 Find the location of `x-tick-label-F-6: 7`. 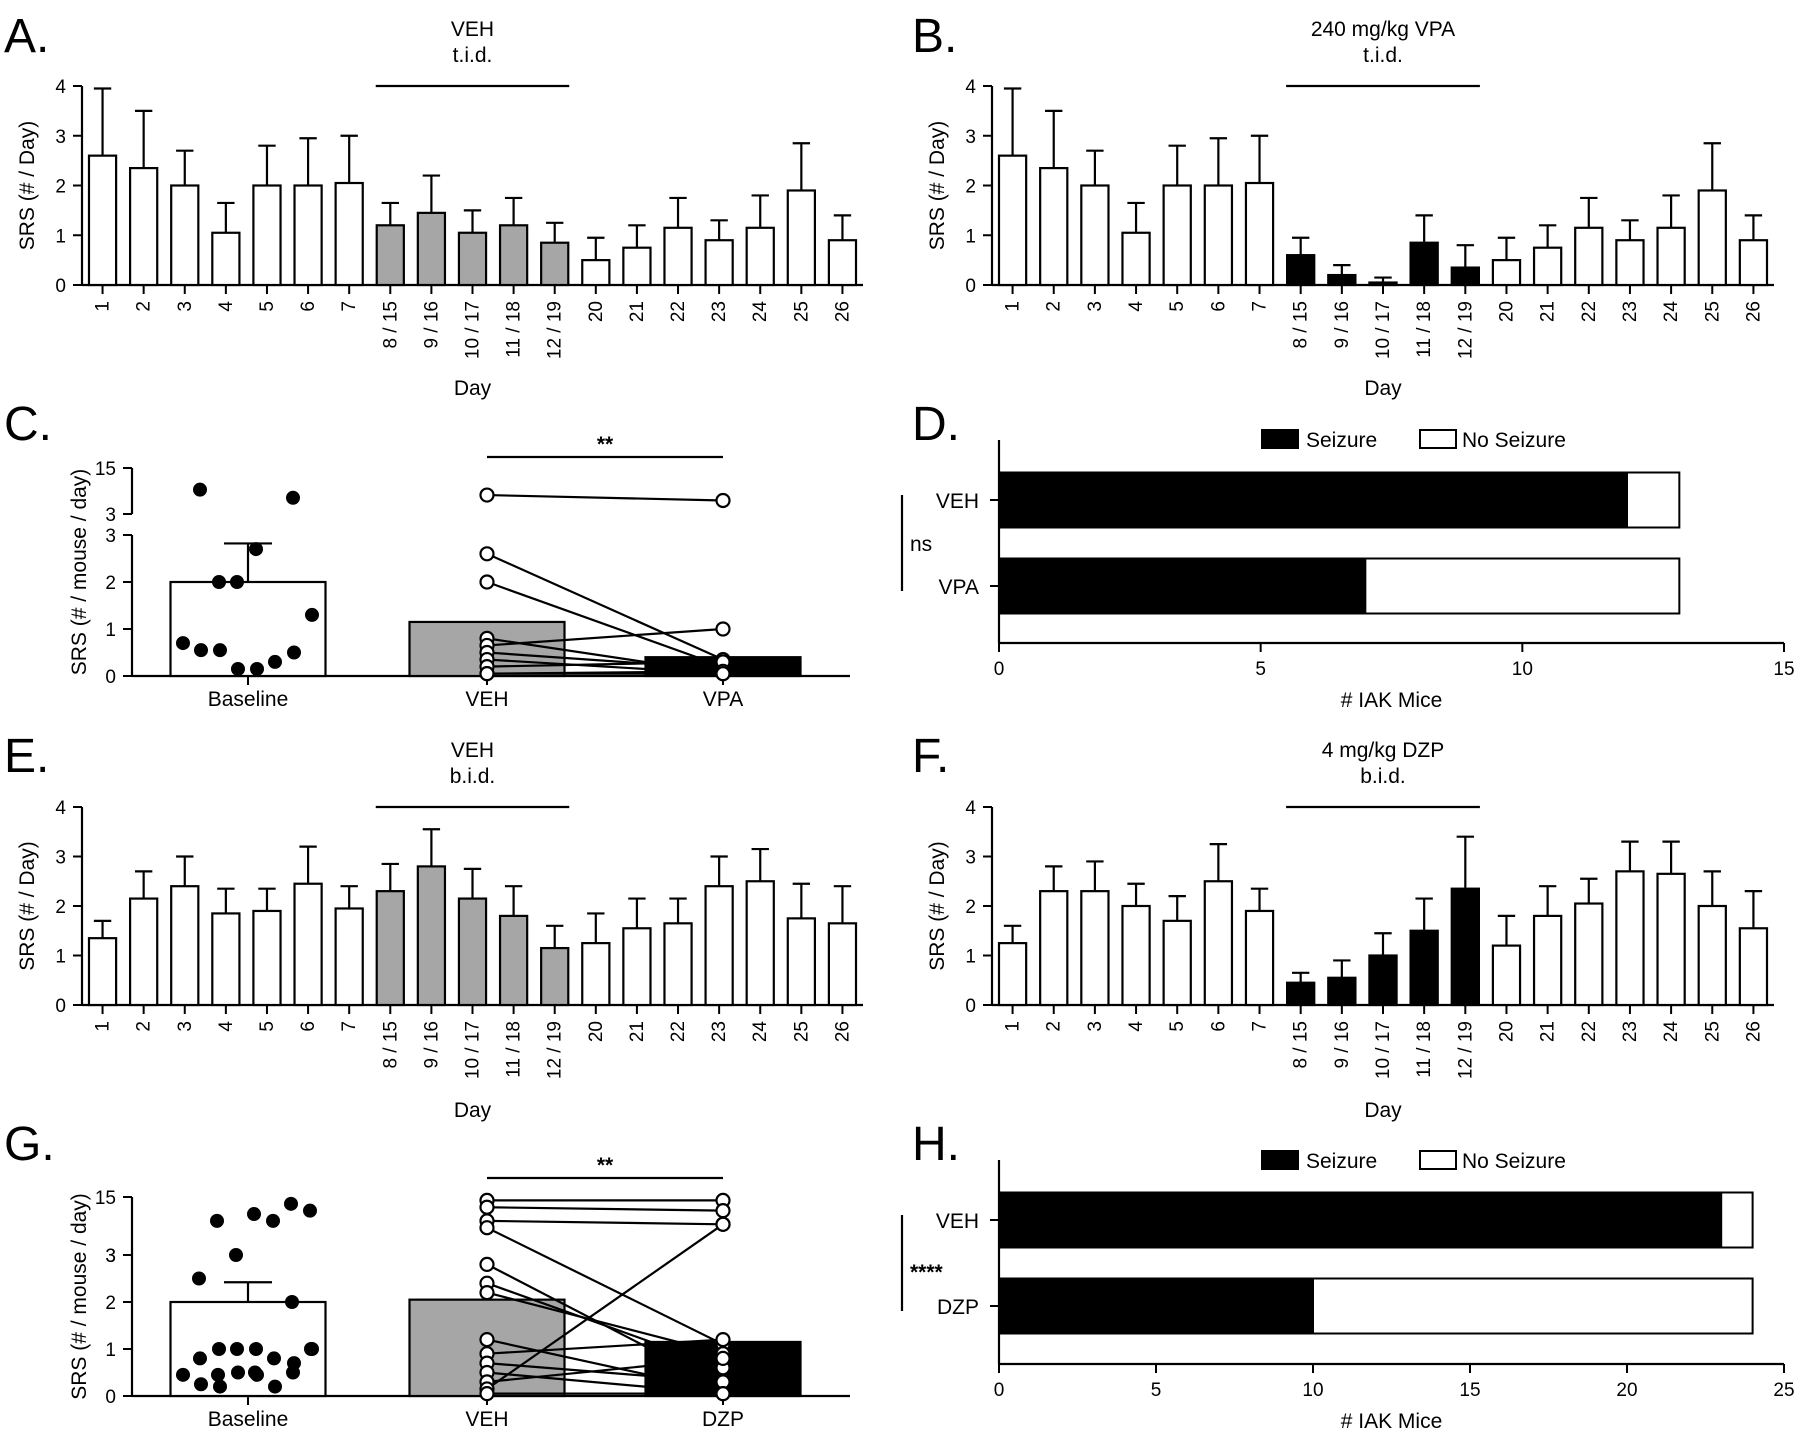

x-tick-label-F-6: 7 is located at coordinates (1260, 1026).